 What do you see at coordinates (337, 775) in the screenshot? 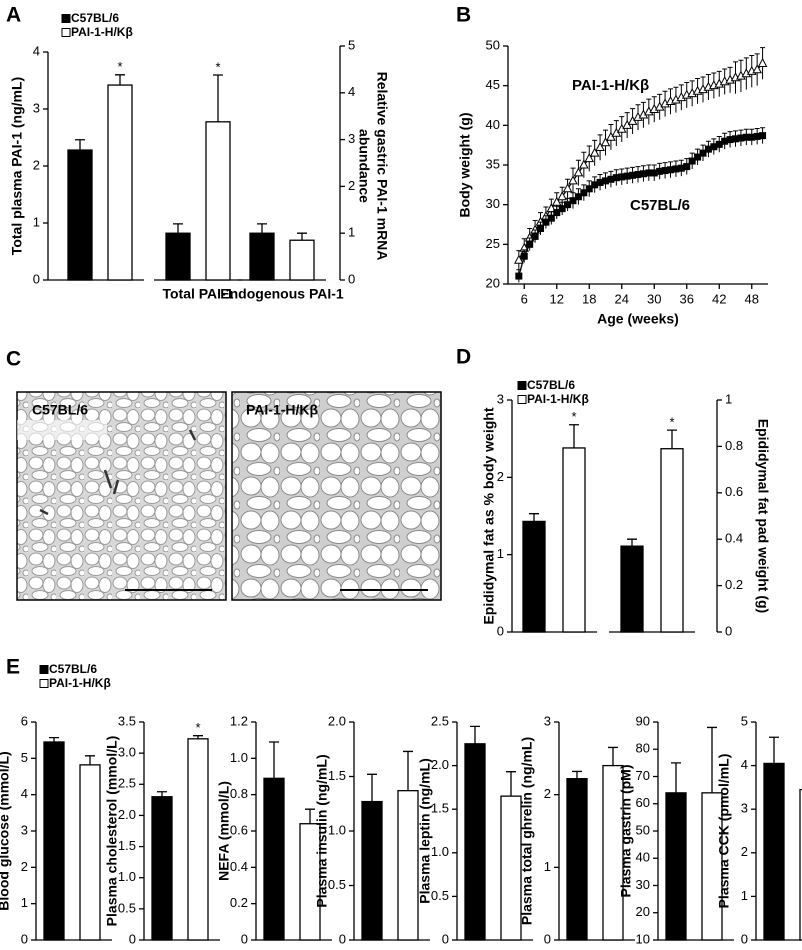
I see `y-tick-label: 1.5` at bounding box center [337, 775].